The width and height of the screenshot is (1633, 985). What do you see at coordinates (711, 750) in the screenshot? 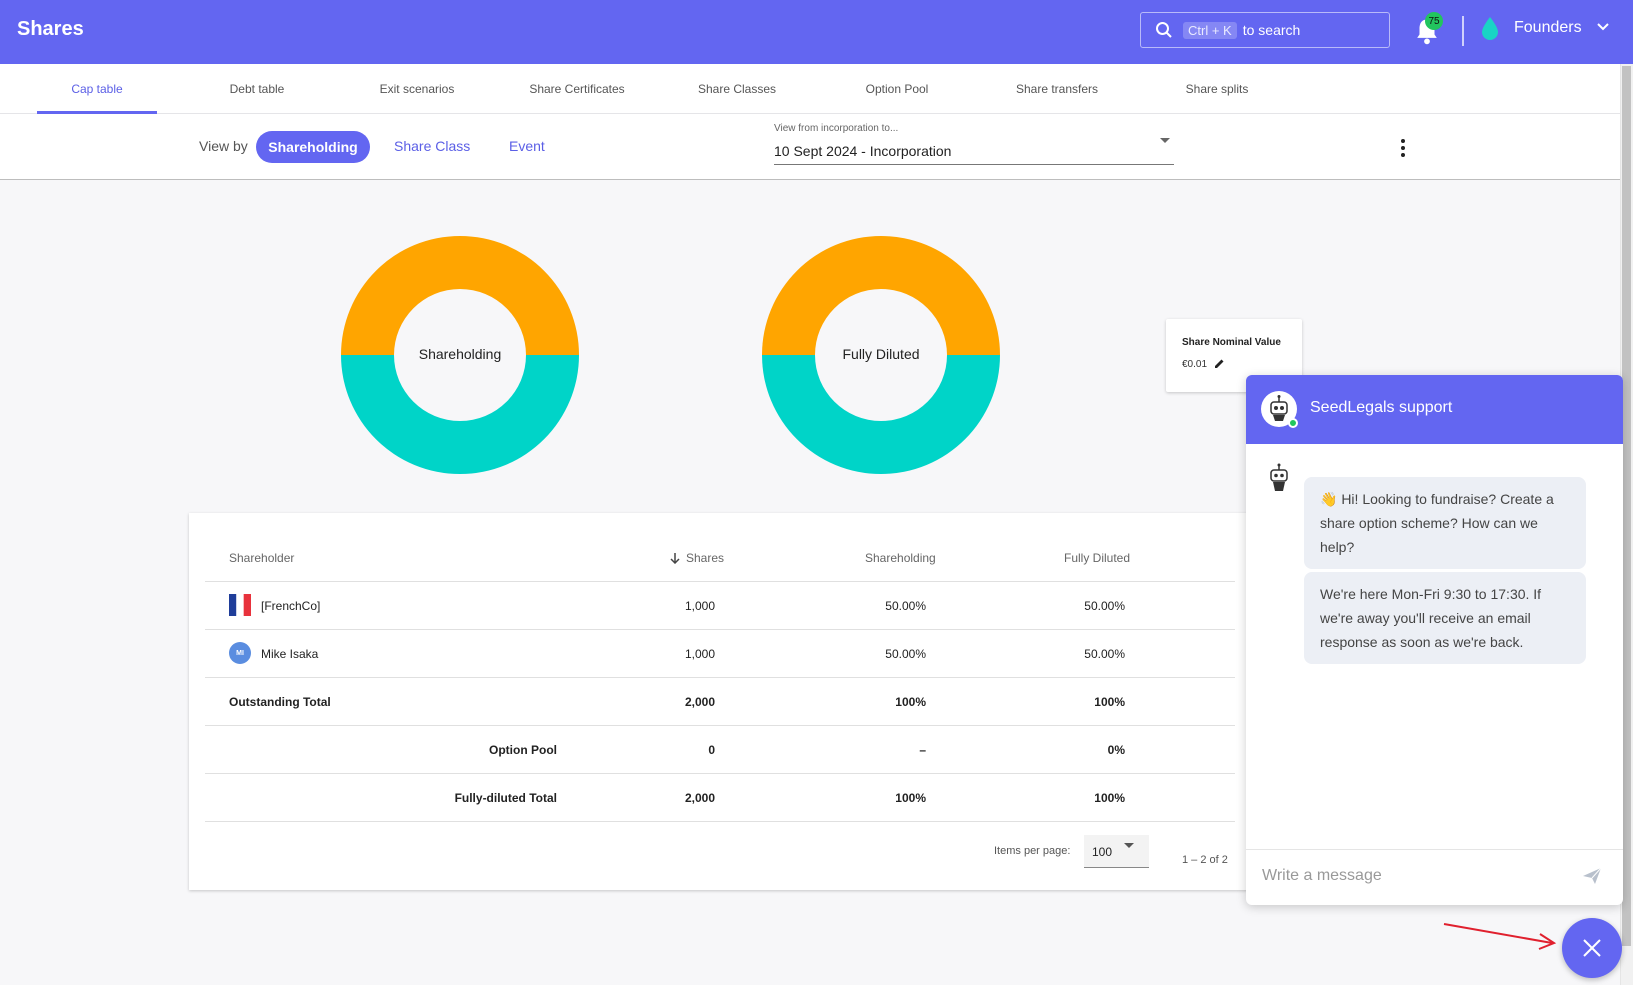
I see `option-pool-shares: 0` at bounding box center [711, 750].